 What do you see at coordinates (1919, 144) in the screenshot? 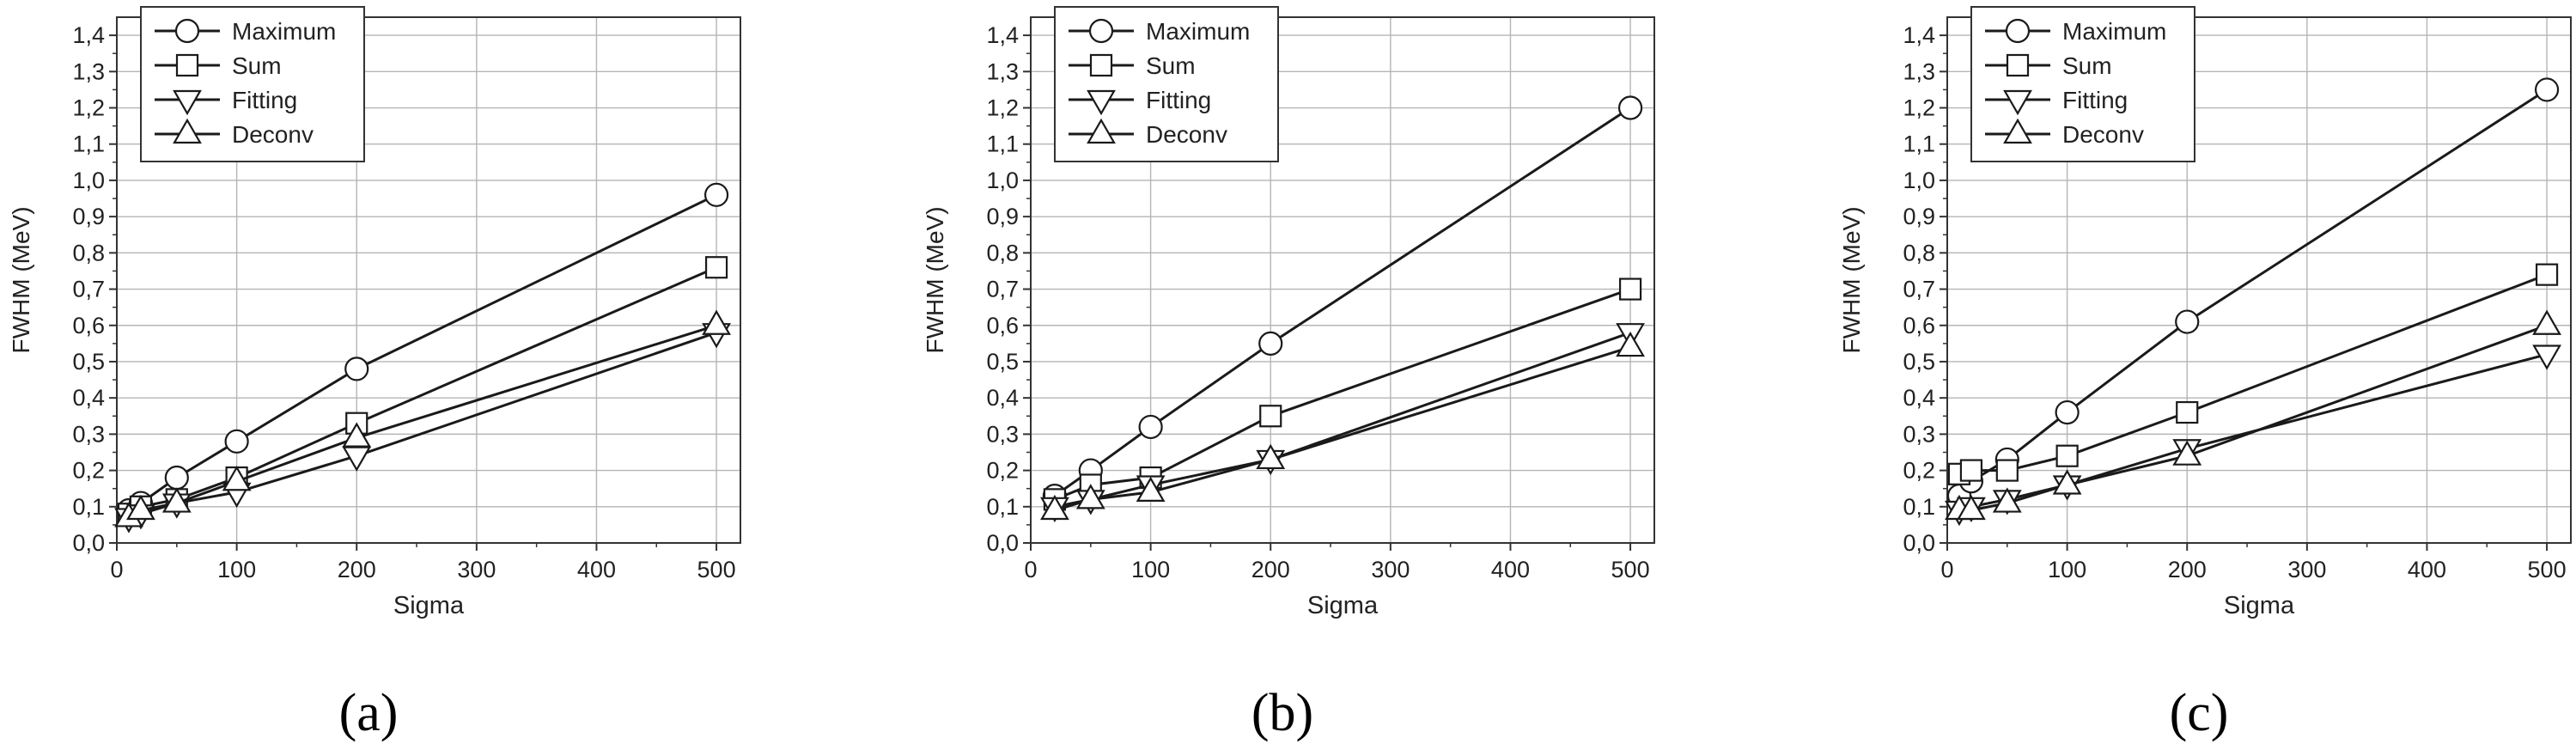
I see `y-tick-label: 1,1` at bounding box center [1919, 144].